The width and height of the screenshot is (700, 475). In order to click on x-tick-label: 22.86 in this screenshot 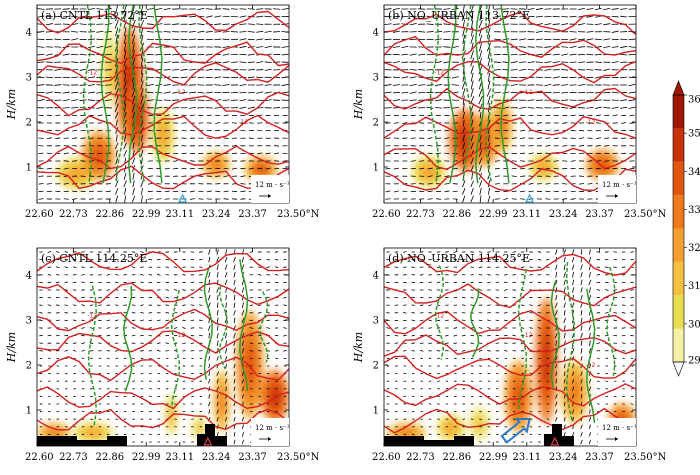, I will do `click(109, 214)`.